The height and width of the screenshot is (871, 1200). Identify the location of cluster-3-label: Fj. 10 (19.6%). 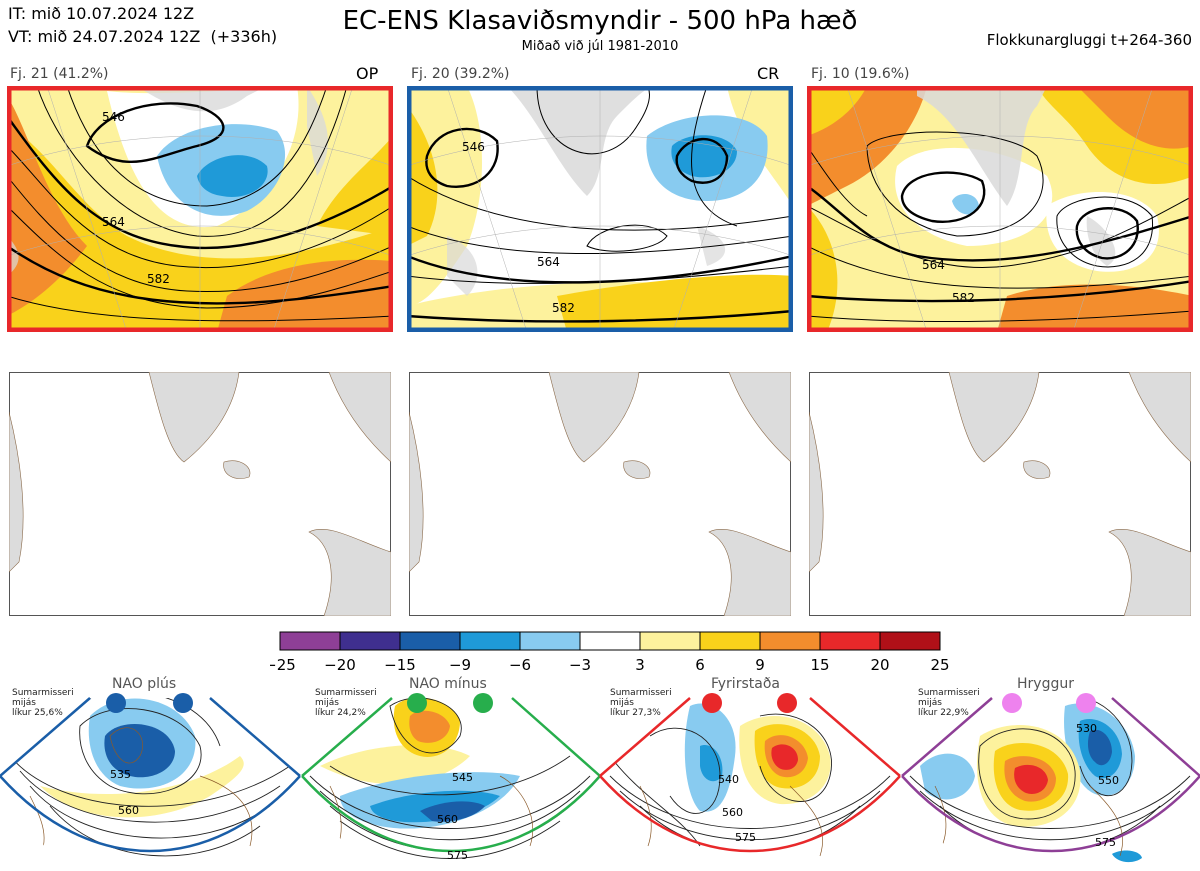
(860, 74).